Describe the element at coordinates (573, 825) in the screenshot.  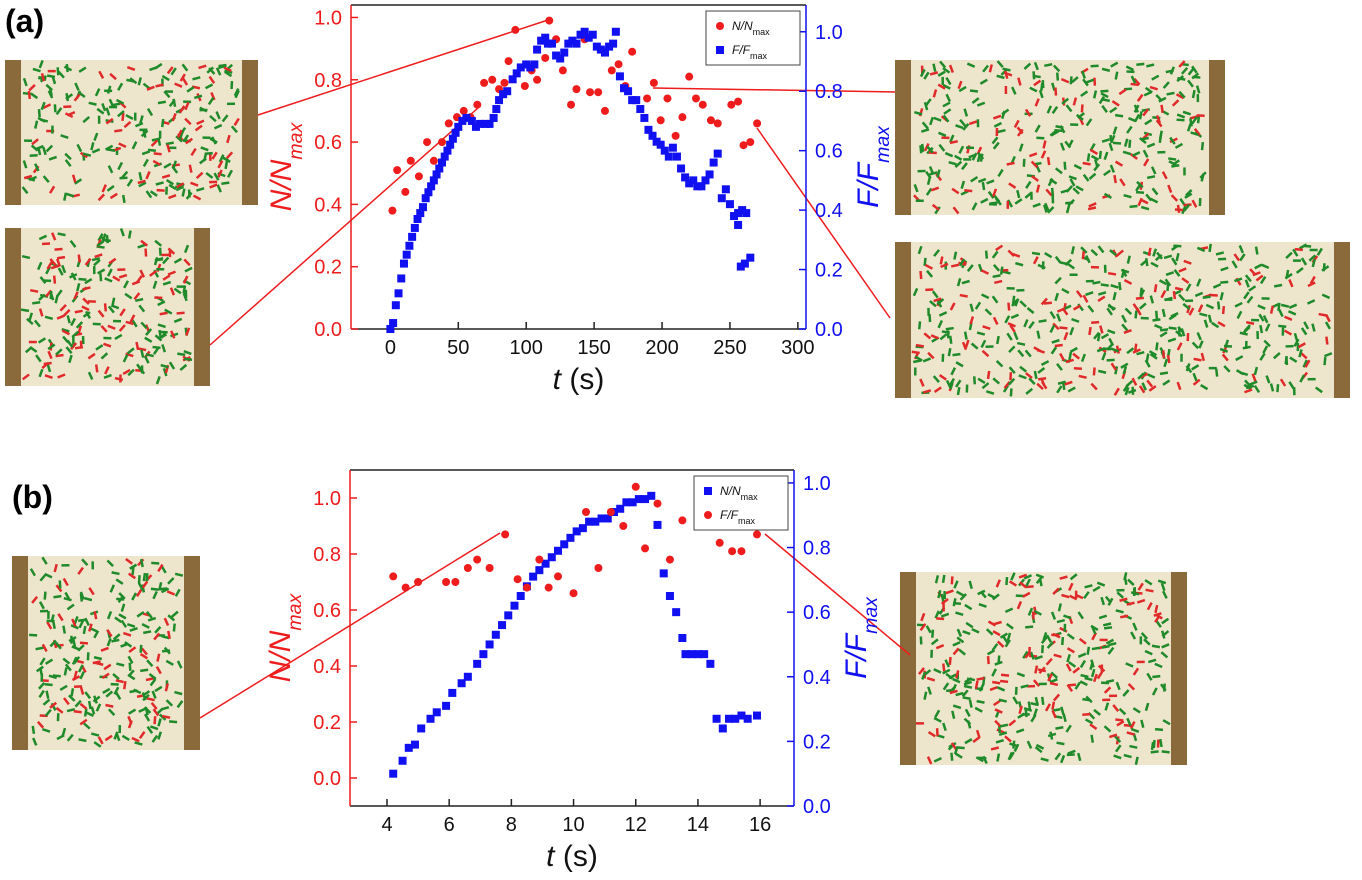
I see `x-tick-label: 10` at that location.